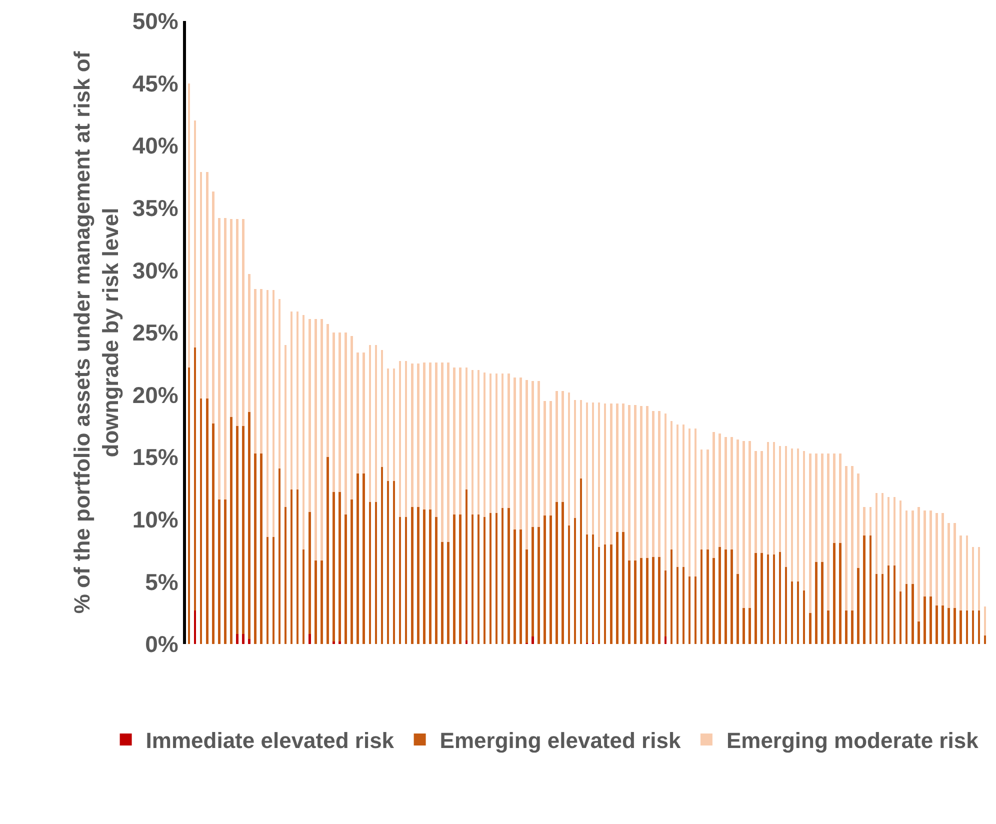 The width and height of the screenshot is (996, 824). What do you see at coordinates (155, 207) in the screenshot?
I see `y-tick-label: 35%` at bounding box center [155, 207].